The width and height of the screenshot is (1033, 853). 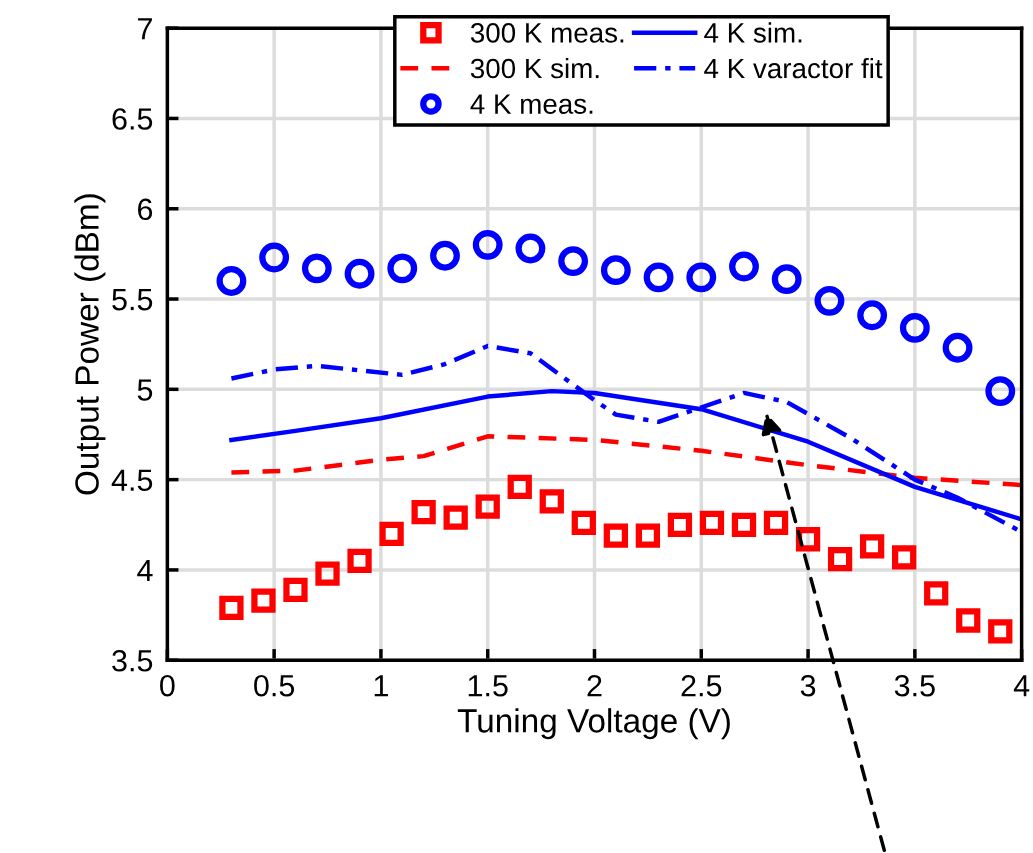 What do you see at coordinates (381, 686) in the screenshot?
I see `x-tick-label: 1` at bounding box center [381, 686].